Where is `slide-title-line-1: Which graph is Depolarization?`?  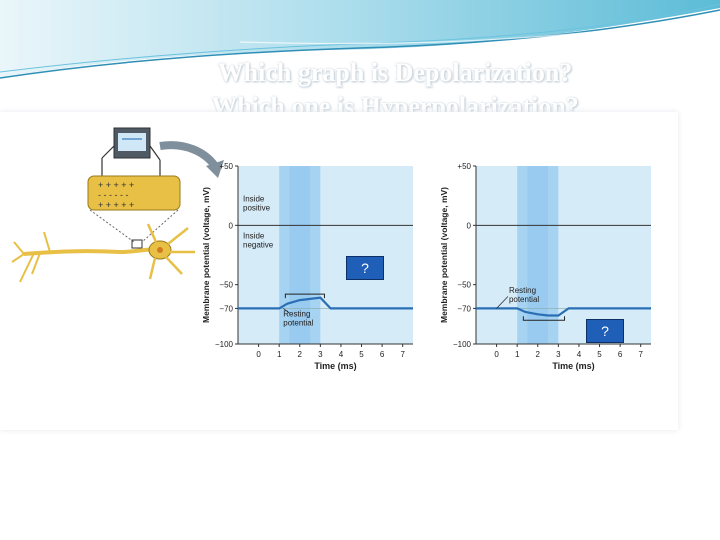 slide-title-line-1: Which graph is Depolarization? is located at coordinates (395, 72).